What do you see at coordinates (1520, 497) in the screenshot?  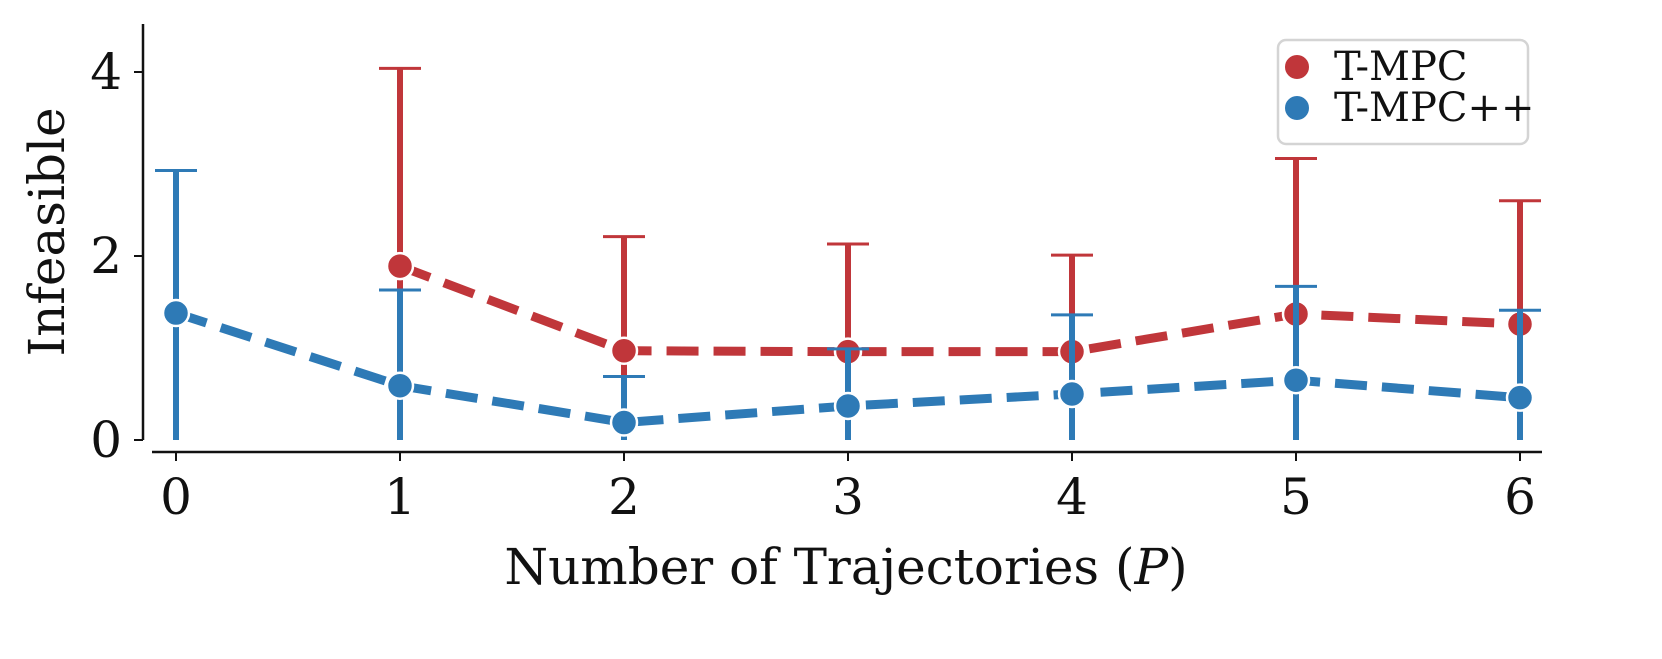 I see `x-tick-label-6: 6` at bounding box center [1520, 497].